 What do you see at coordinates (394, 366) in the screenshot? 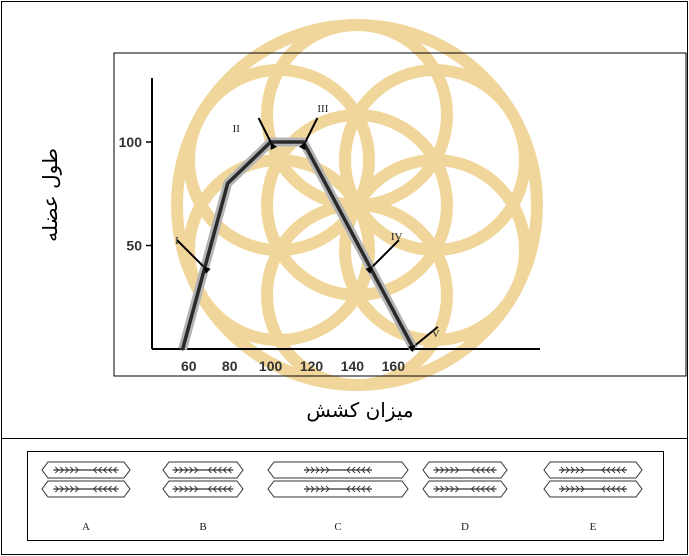
I see `x-tick-label: 160` at bounding box center [394, 366].